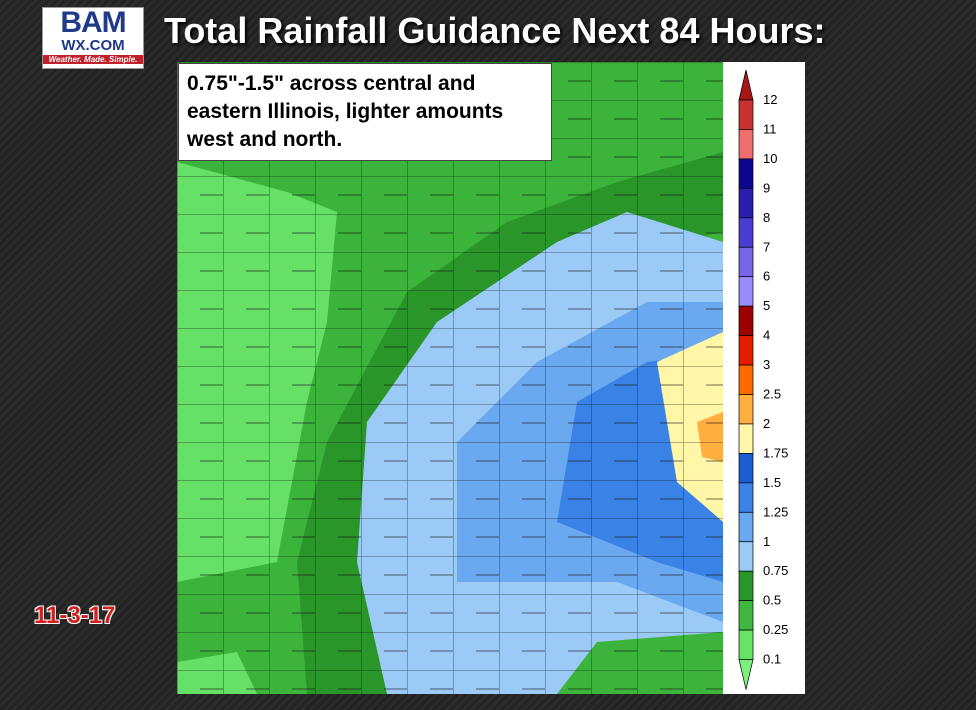 The width and height of the screenshot is (976, 710). Describe the element at coordinates (766, 276) in the screenshot. I see `colorbar-label: 6` at that location.